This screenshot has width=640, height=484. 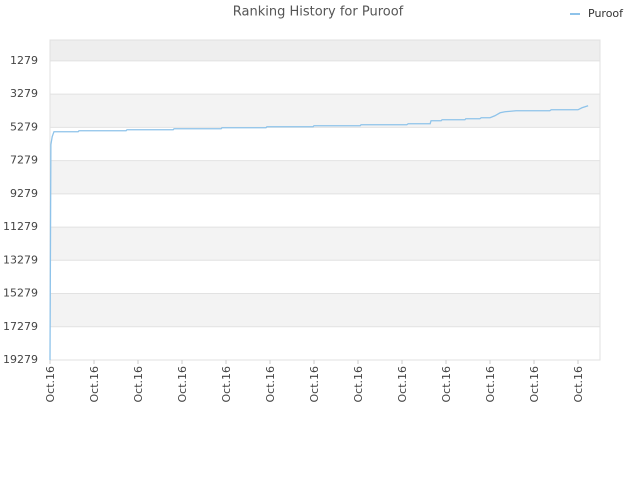 What do you see at coordinates (20, 259) in the screenshot?
I see `y-tick-label: 13279` at bounding box center [20, 259].